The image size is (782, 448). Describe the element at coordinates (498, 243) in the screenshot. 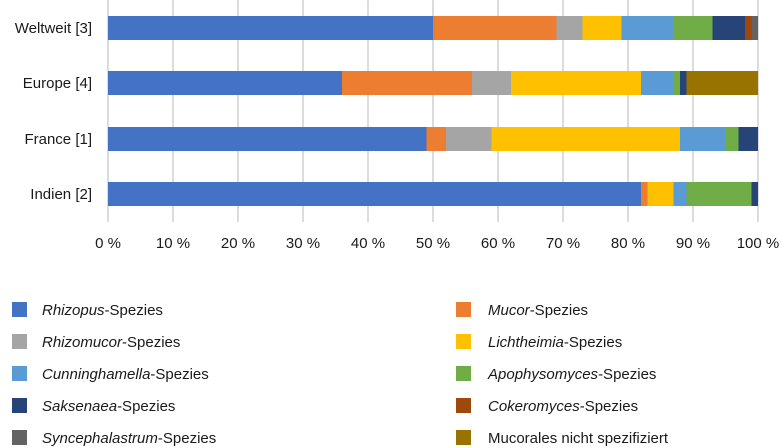

I see `x-tick-label: 60 %` at that location.